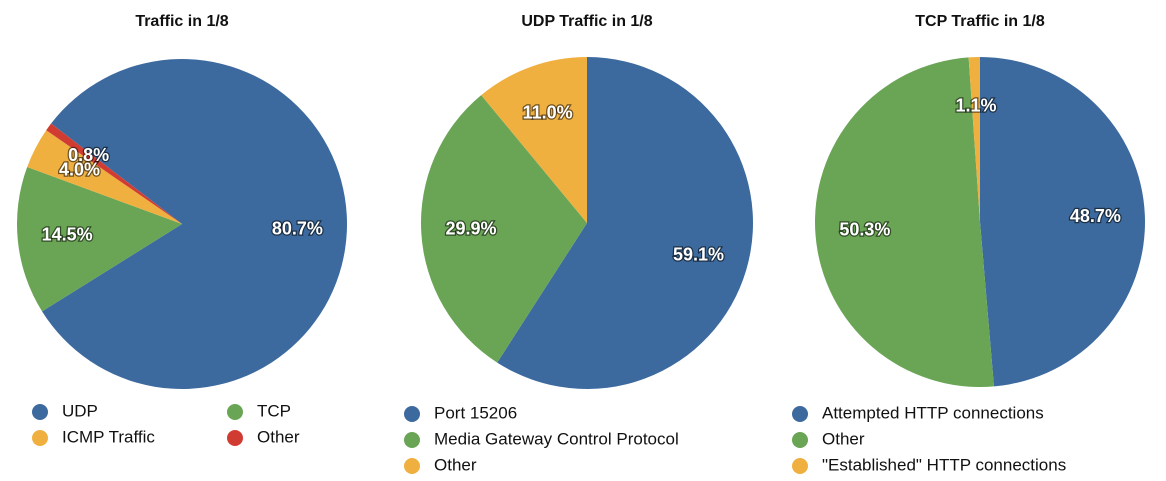 The image size is (1166, 481). I want to click on slice-label: 80.7%, so click(297, 228).